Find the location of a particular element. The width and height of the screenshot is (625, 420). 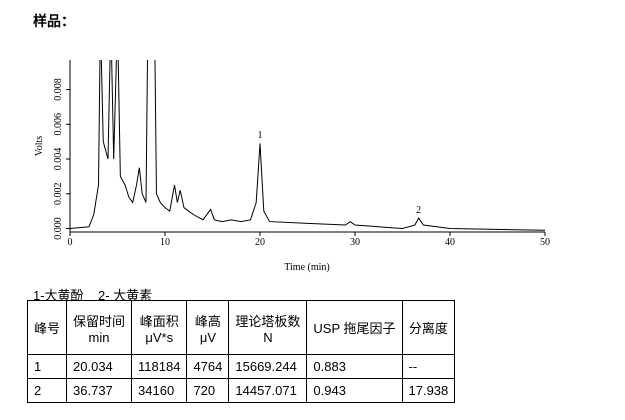

y-tick-label: 0.008 is located at coordinates (58, 89).